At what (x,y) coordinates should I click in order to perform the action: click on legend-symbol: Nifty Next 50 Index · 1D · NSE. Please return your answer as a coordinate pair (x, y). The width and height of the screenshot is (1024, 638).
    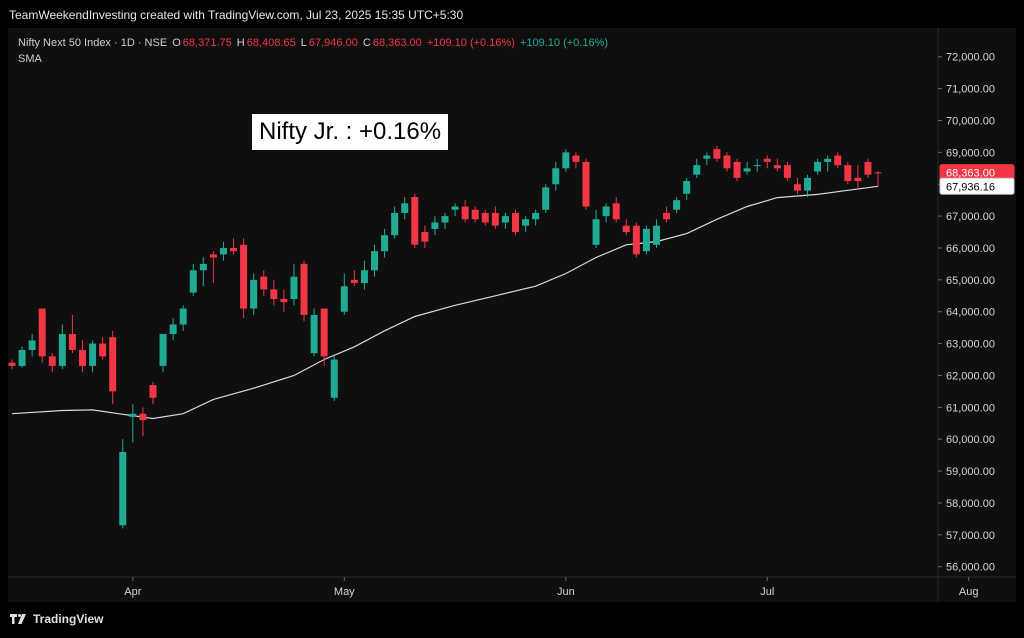
    Looking at the image, I should click on (93, 43).